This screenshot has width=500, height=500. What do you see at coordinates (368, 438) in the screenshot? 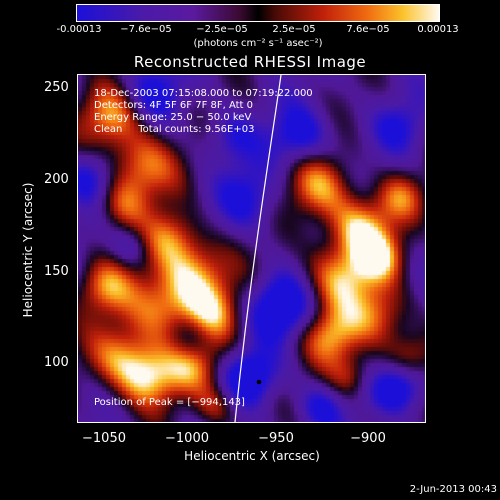
I see `x-tick-label: −900` at bounding box center [368, 438].